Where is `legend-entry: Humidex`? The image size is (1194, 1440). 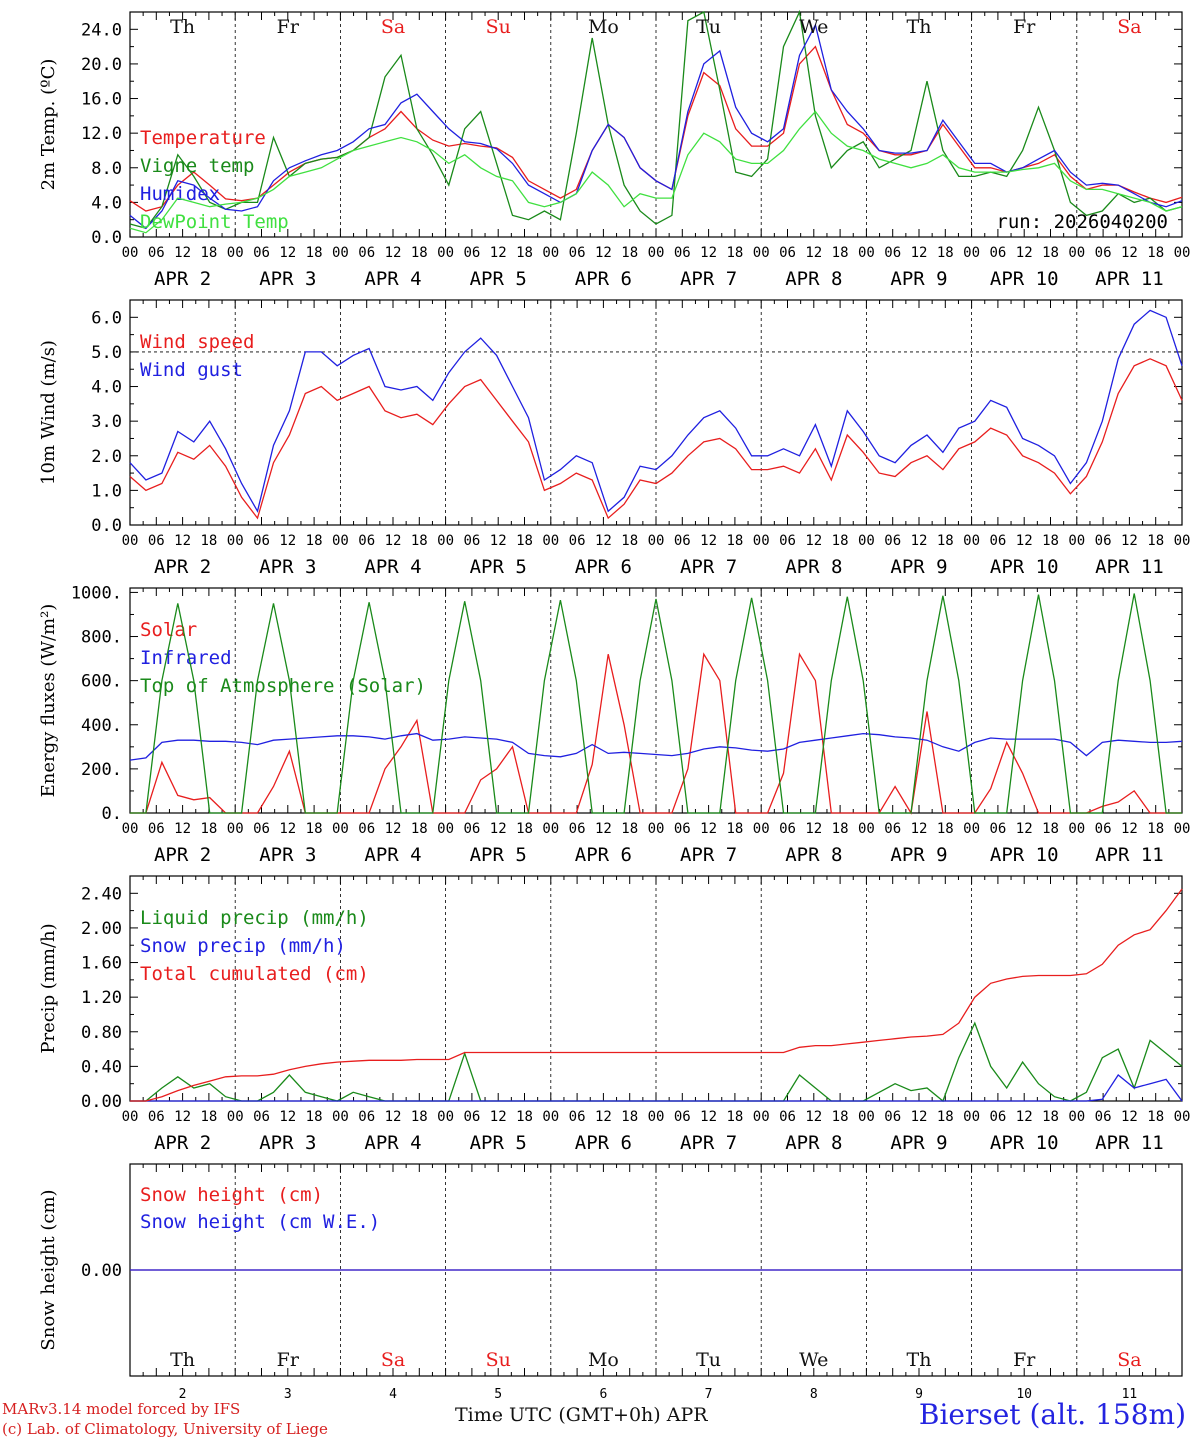 legend-entry: Humidex is located at coordinates (180, 194).